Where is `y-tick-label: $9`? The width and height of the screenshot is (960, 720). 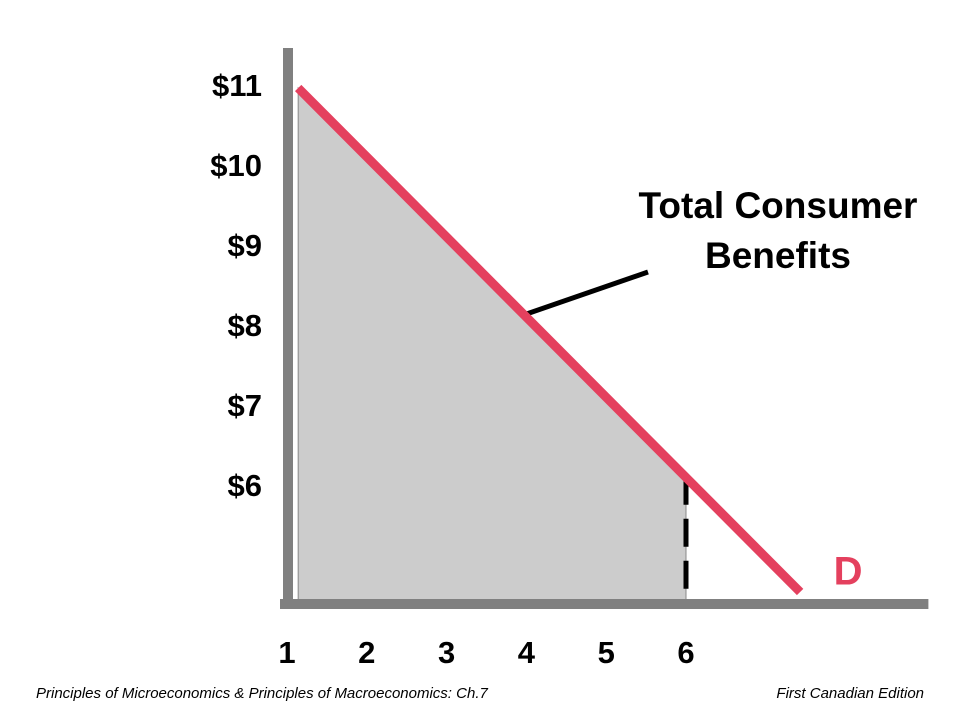
y-tick-label: $9 is located at coordinates (245, 245).